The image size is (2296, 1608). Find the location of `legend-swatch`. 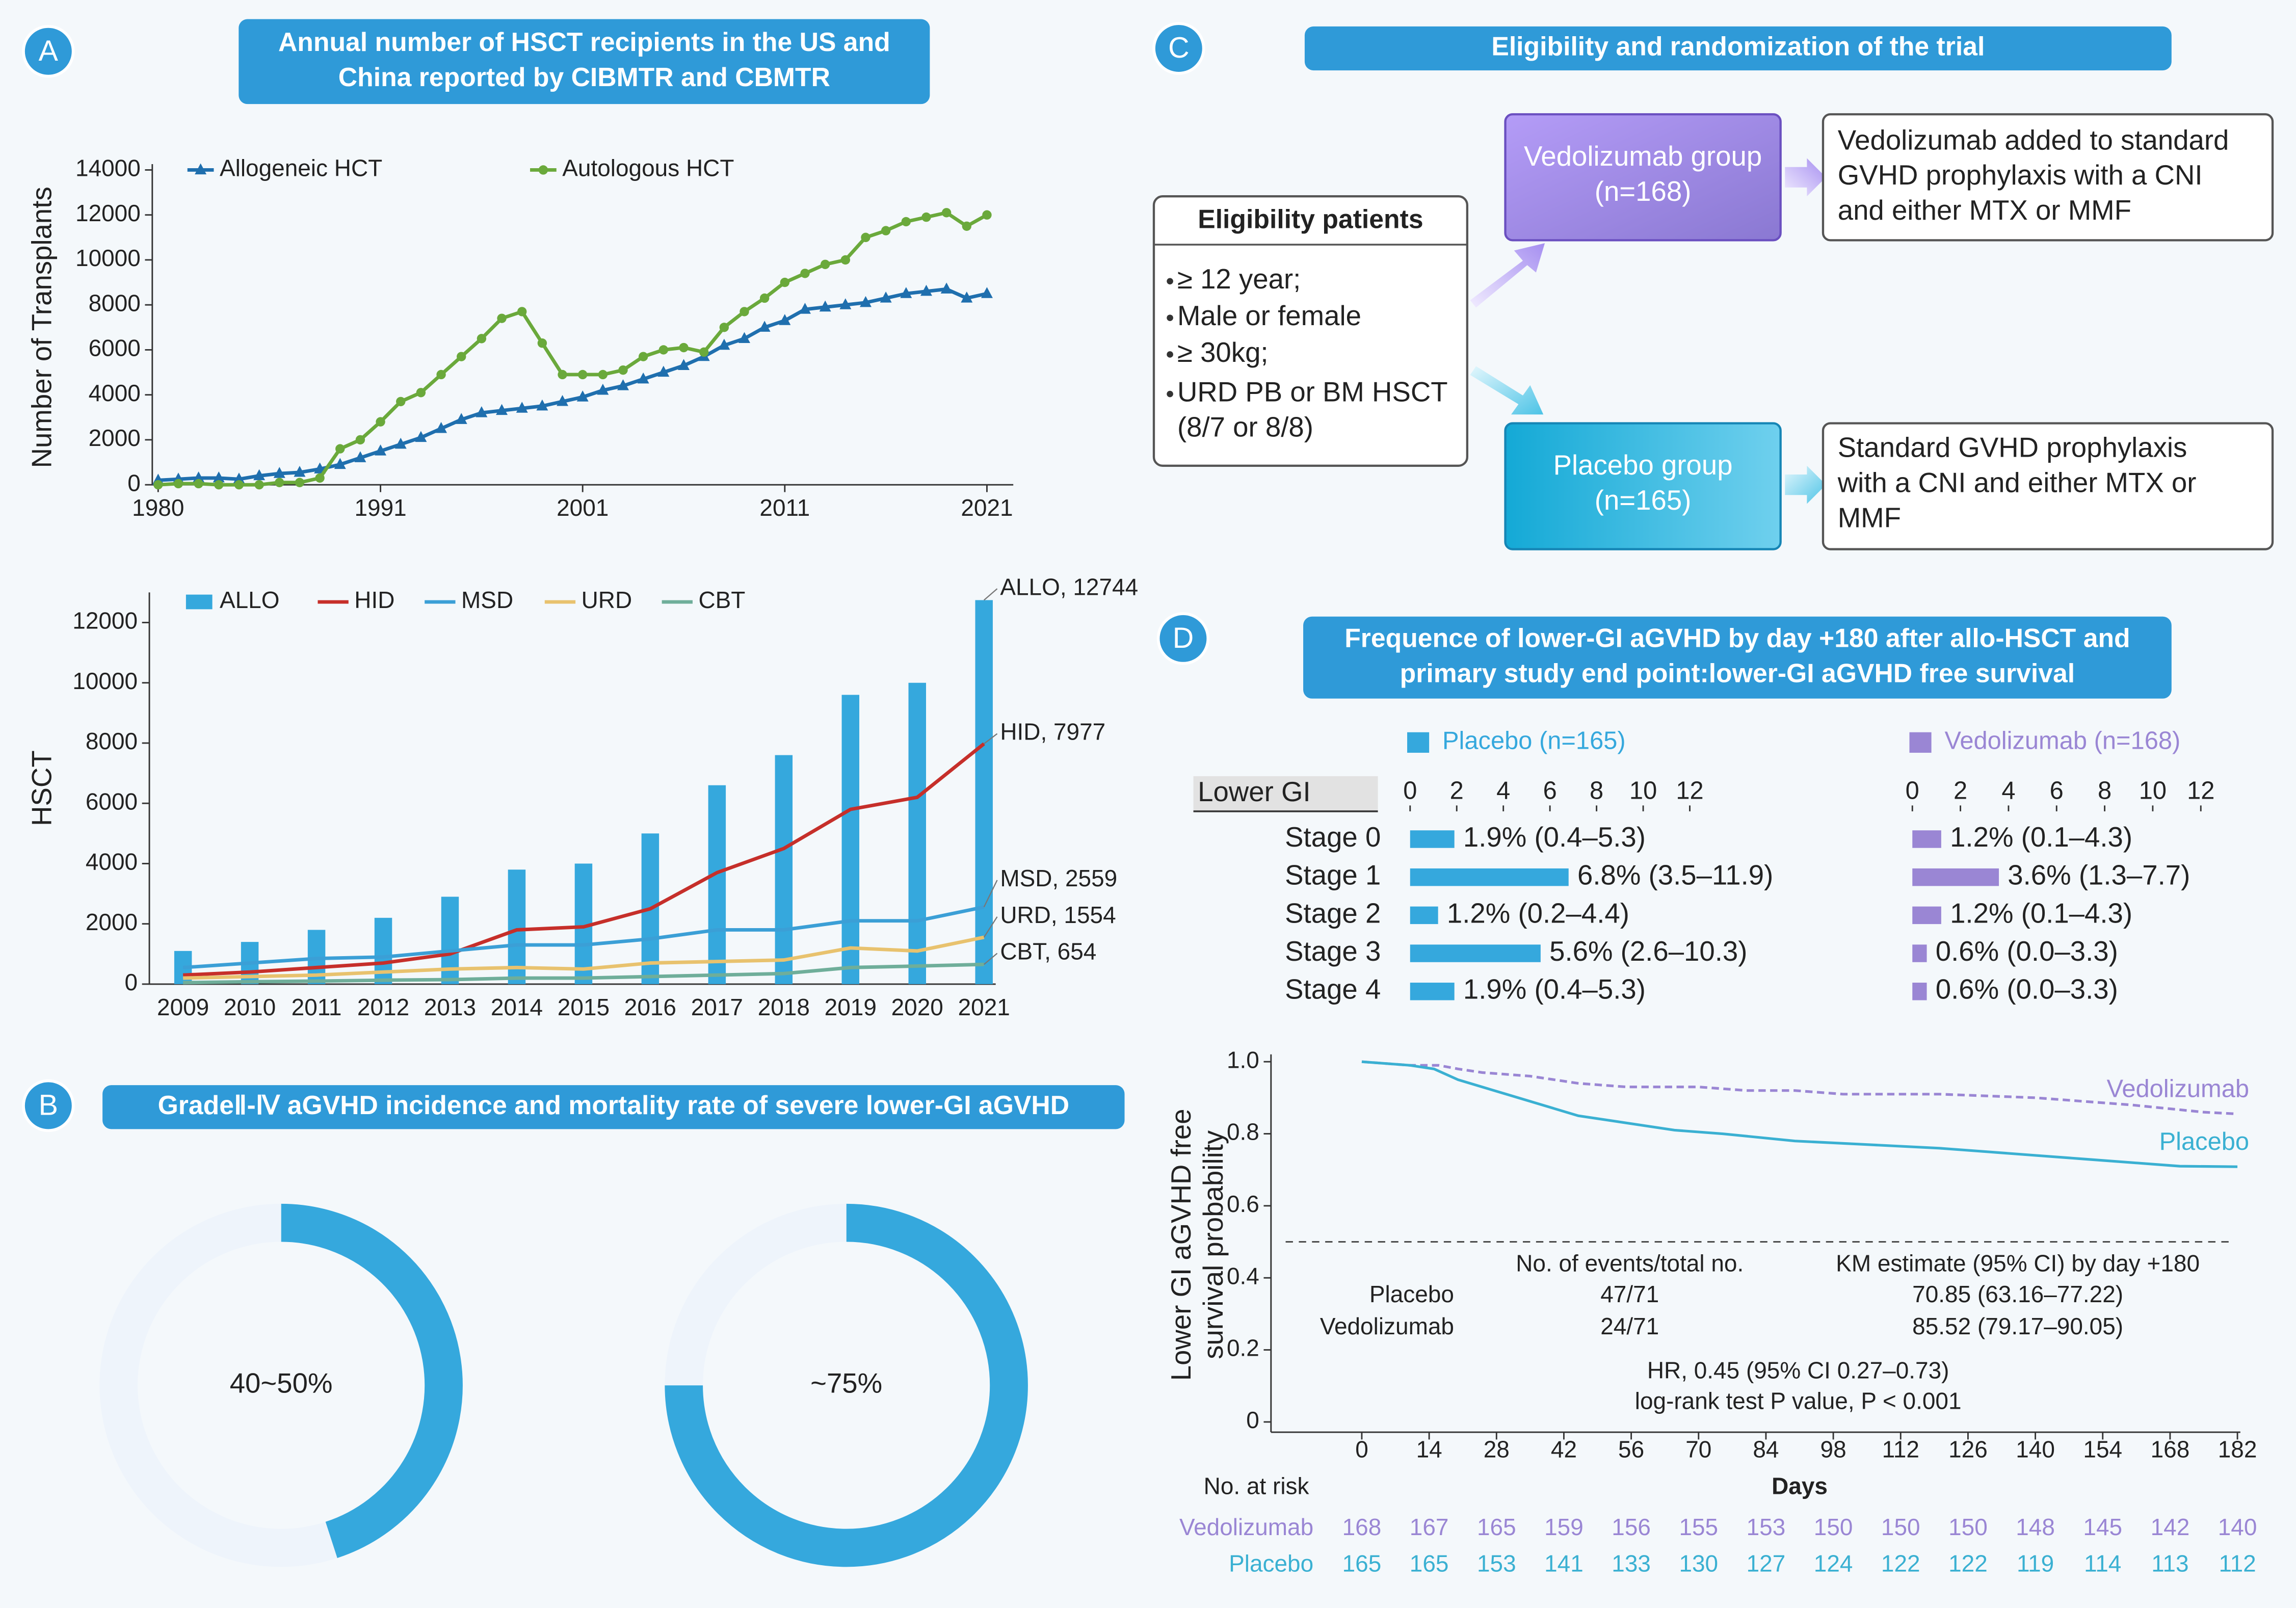

legend-swatch is located at coordinates (199, 602).